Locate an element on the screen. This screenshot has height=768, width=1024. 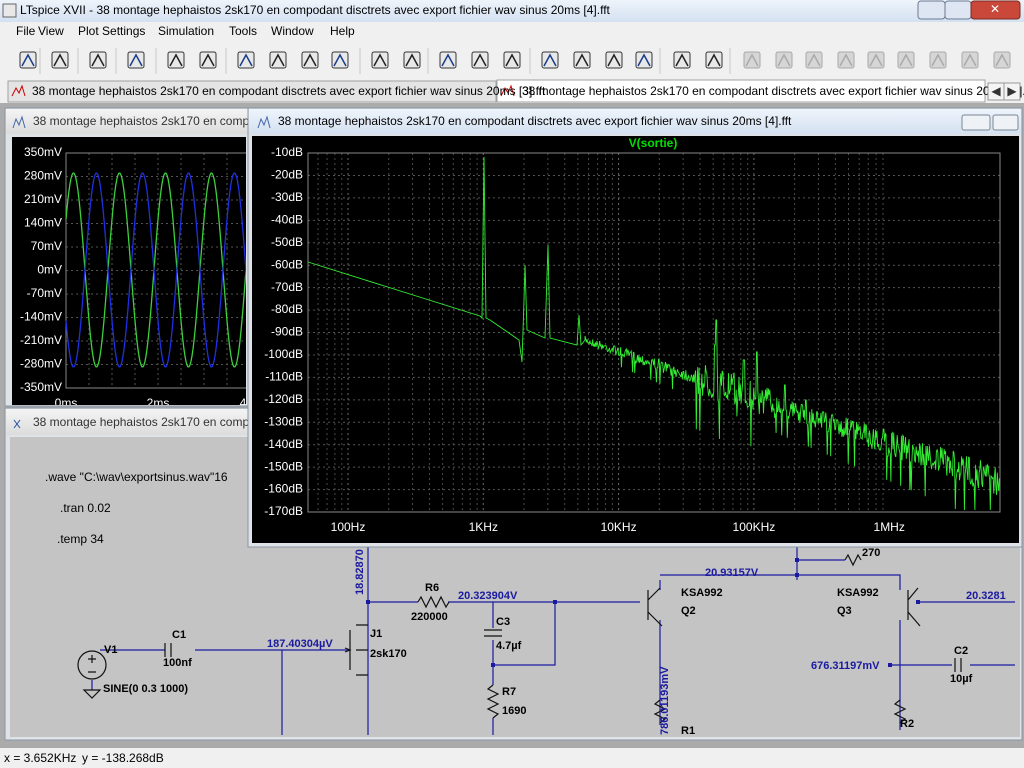
component-label: 270 is located at coordinates (871, 553).